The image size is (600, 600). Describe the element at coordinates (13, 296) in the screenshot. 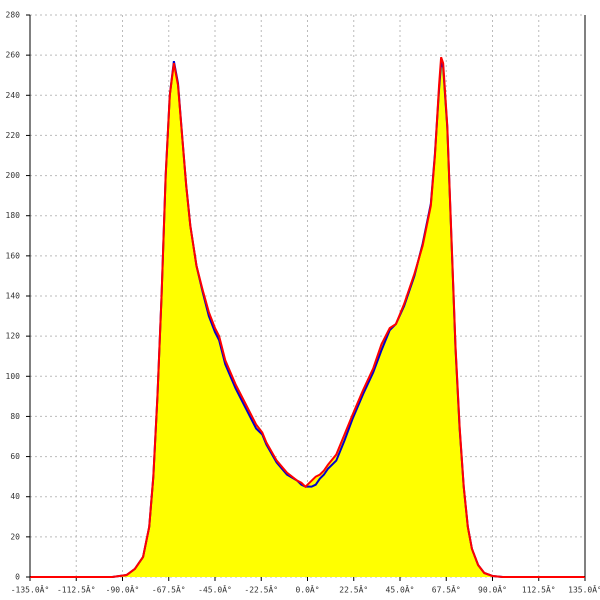

I see `y-tick-label: 140` at that location.